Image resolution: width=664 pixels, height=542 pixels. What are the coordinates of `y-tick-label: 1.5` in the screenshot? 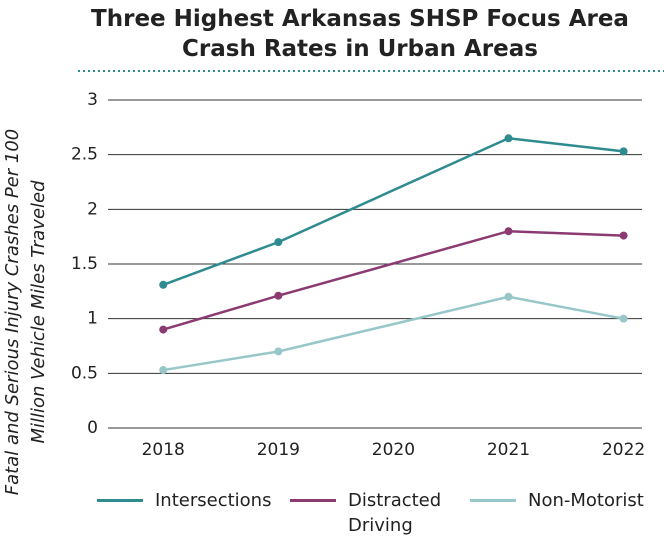 It's located at (84, 264).